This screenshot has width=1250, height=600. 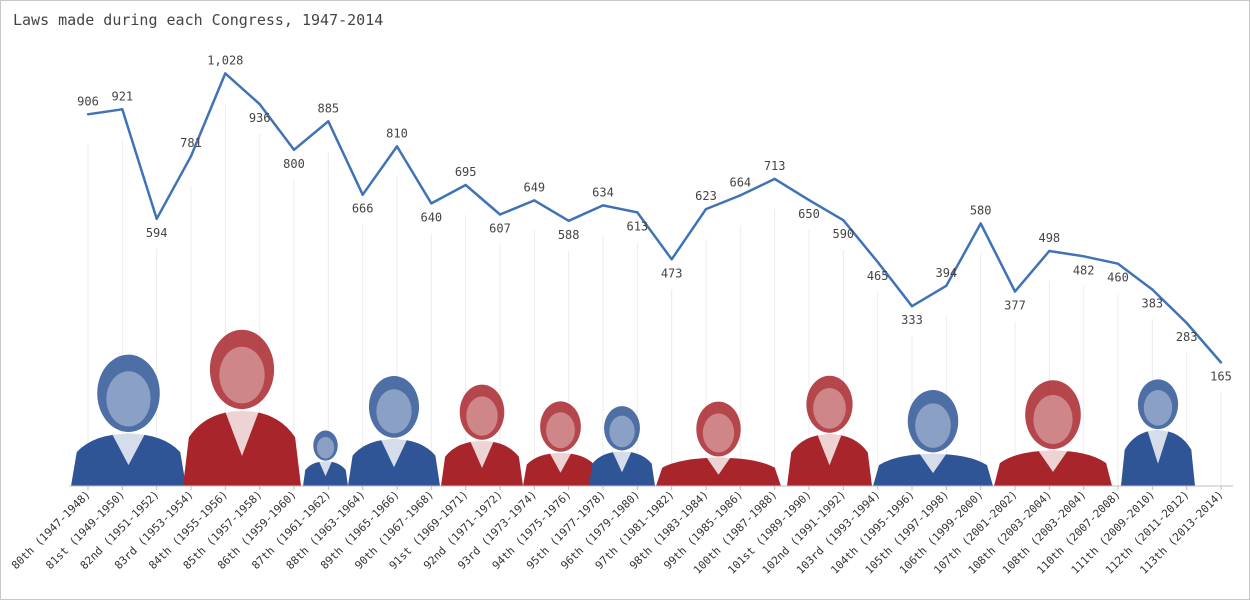 What do you see at coordinates (500, 228) in the screenshot?
I see `data-label: 607` at bounding box center [500, 228].